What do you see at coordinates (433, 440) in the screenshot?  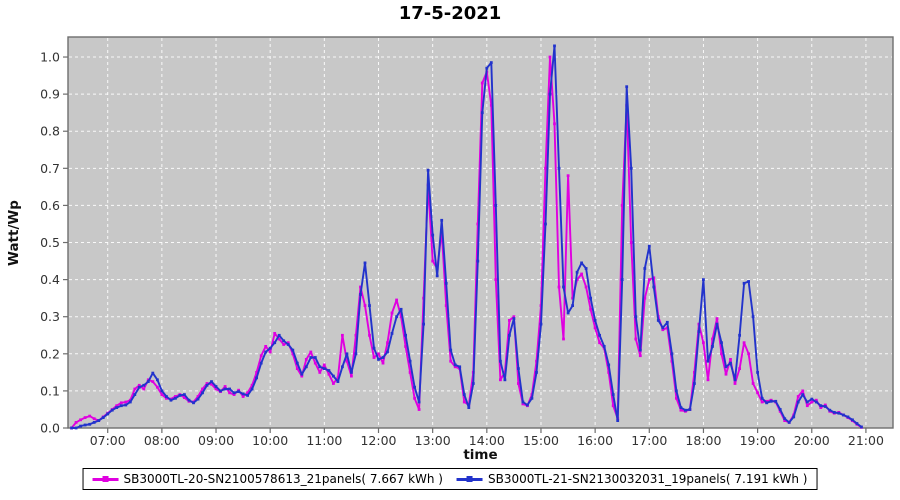 I see `x-tick-label: 13:00` at bounding box center [433, 440].